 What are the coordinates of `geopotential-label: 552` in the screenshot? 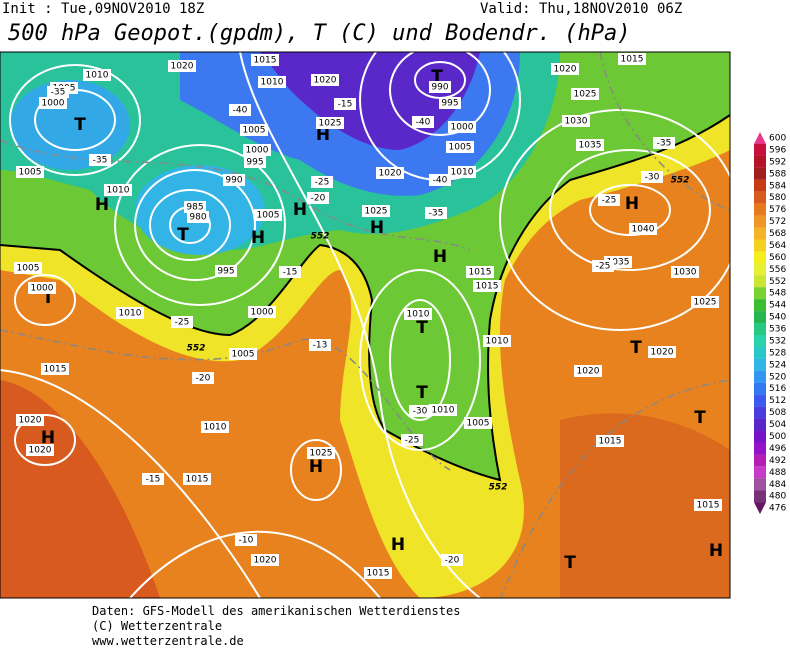 It's located at (498, 488).